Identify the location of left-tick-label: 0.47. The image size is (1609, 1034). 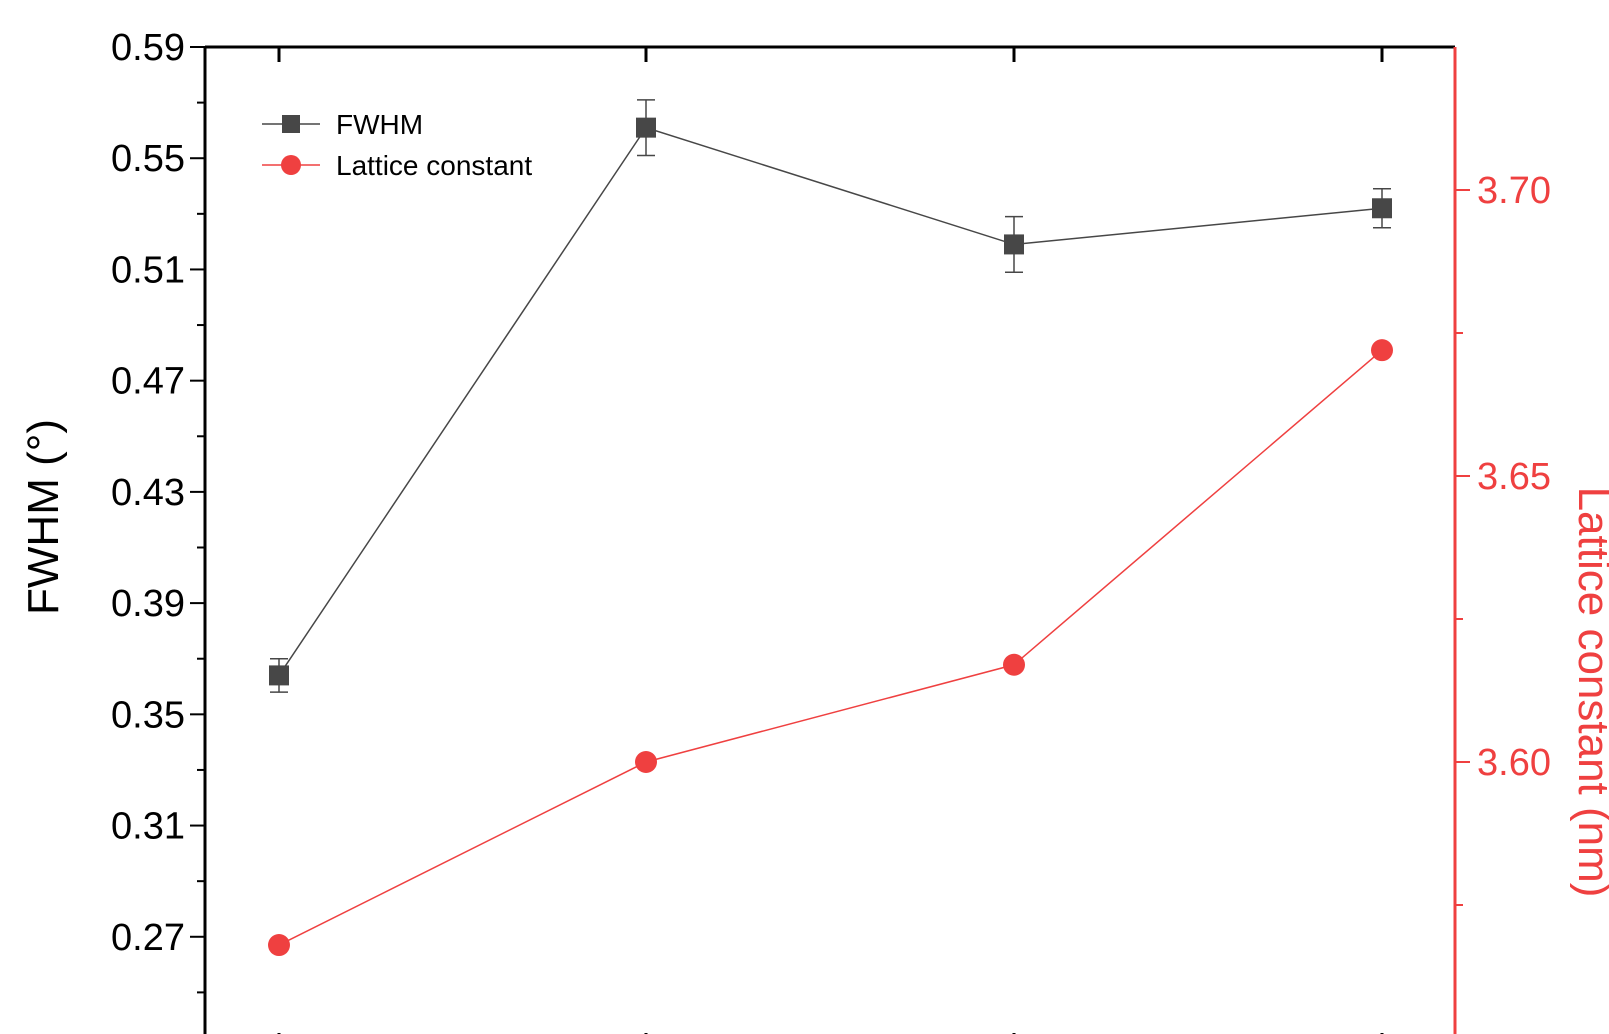
(148, 382).